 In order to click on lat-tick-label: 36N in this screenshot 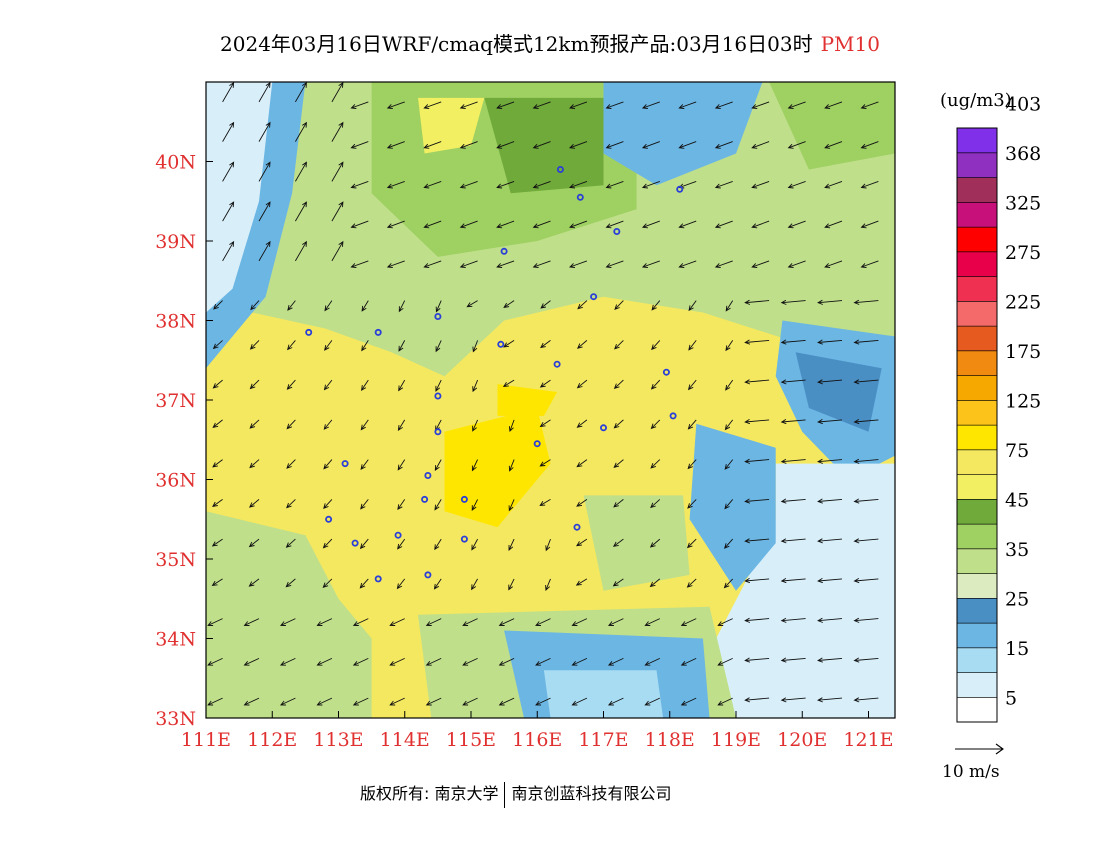, I will do `click(175, 481)`.